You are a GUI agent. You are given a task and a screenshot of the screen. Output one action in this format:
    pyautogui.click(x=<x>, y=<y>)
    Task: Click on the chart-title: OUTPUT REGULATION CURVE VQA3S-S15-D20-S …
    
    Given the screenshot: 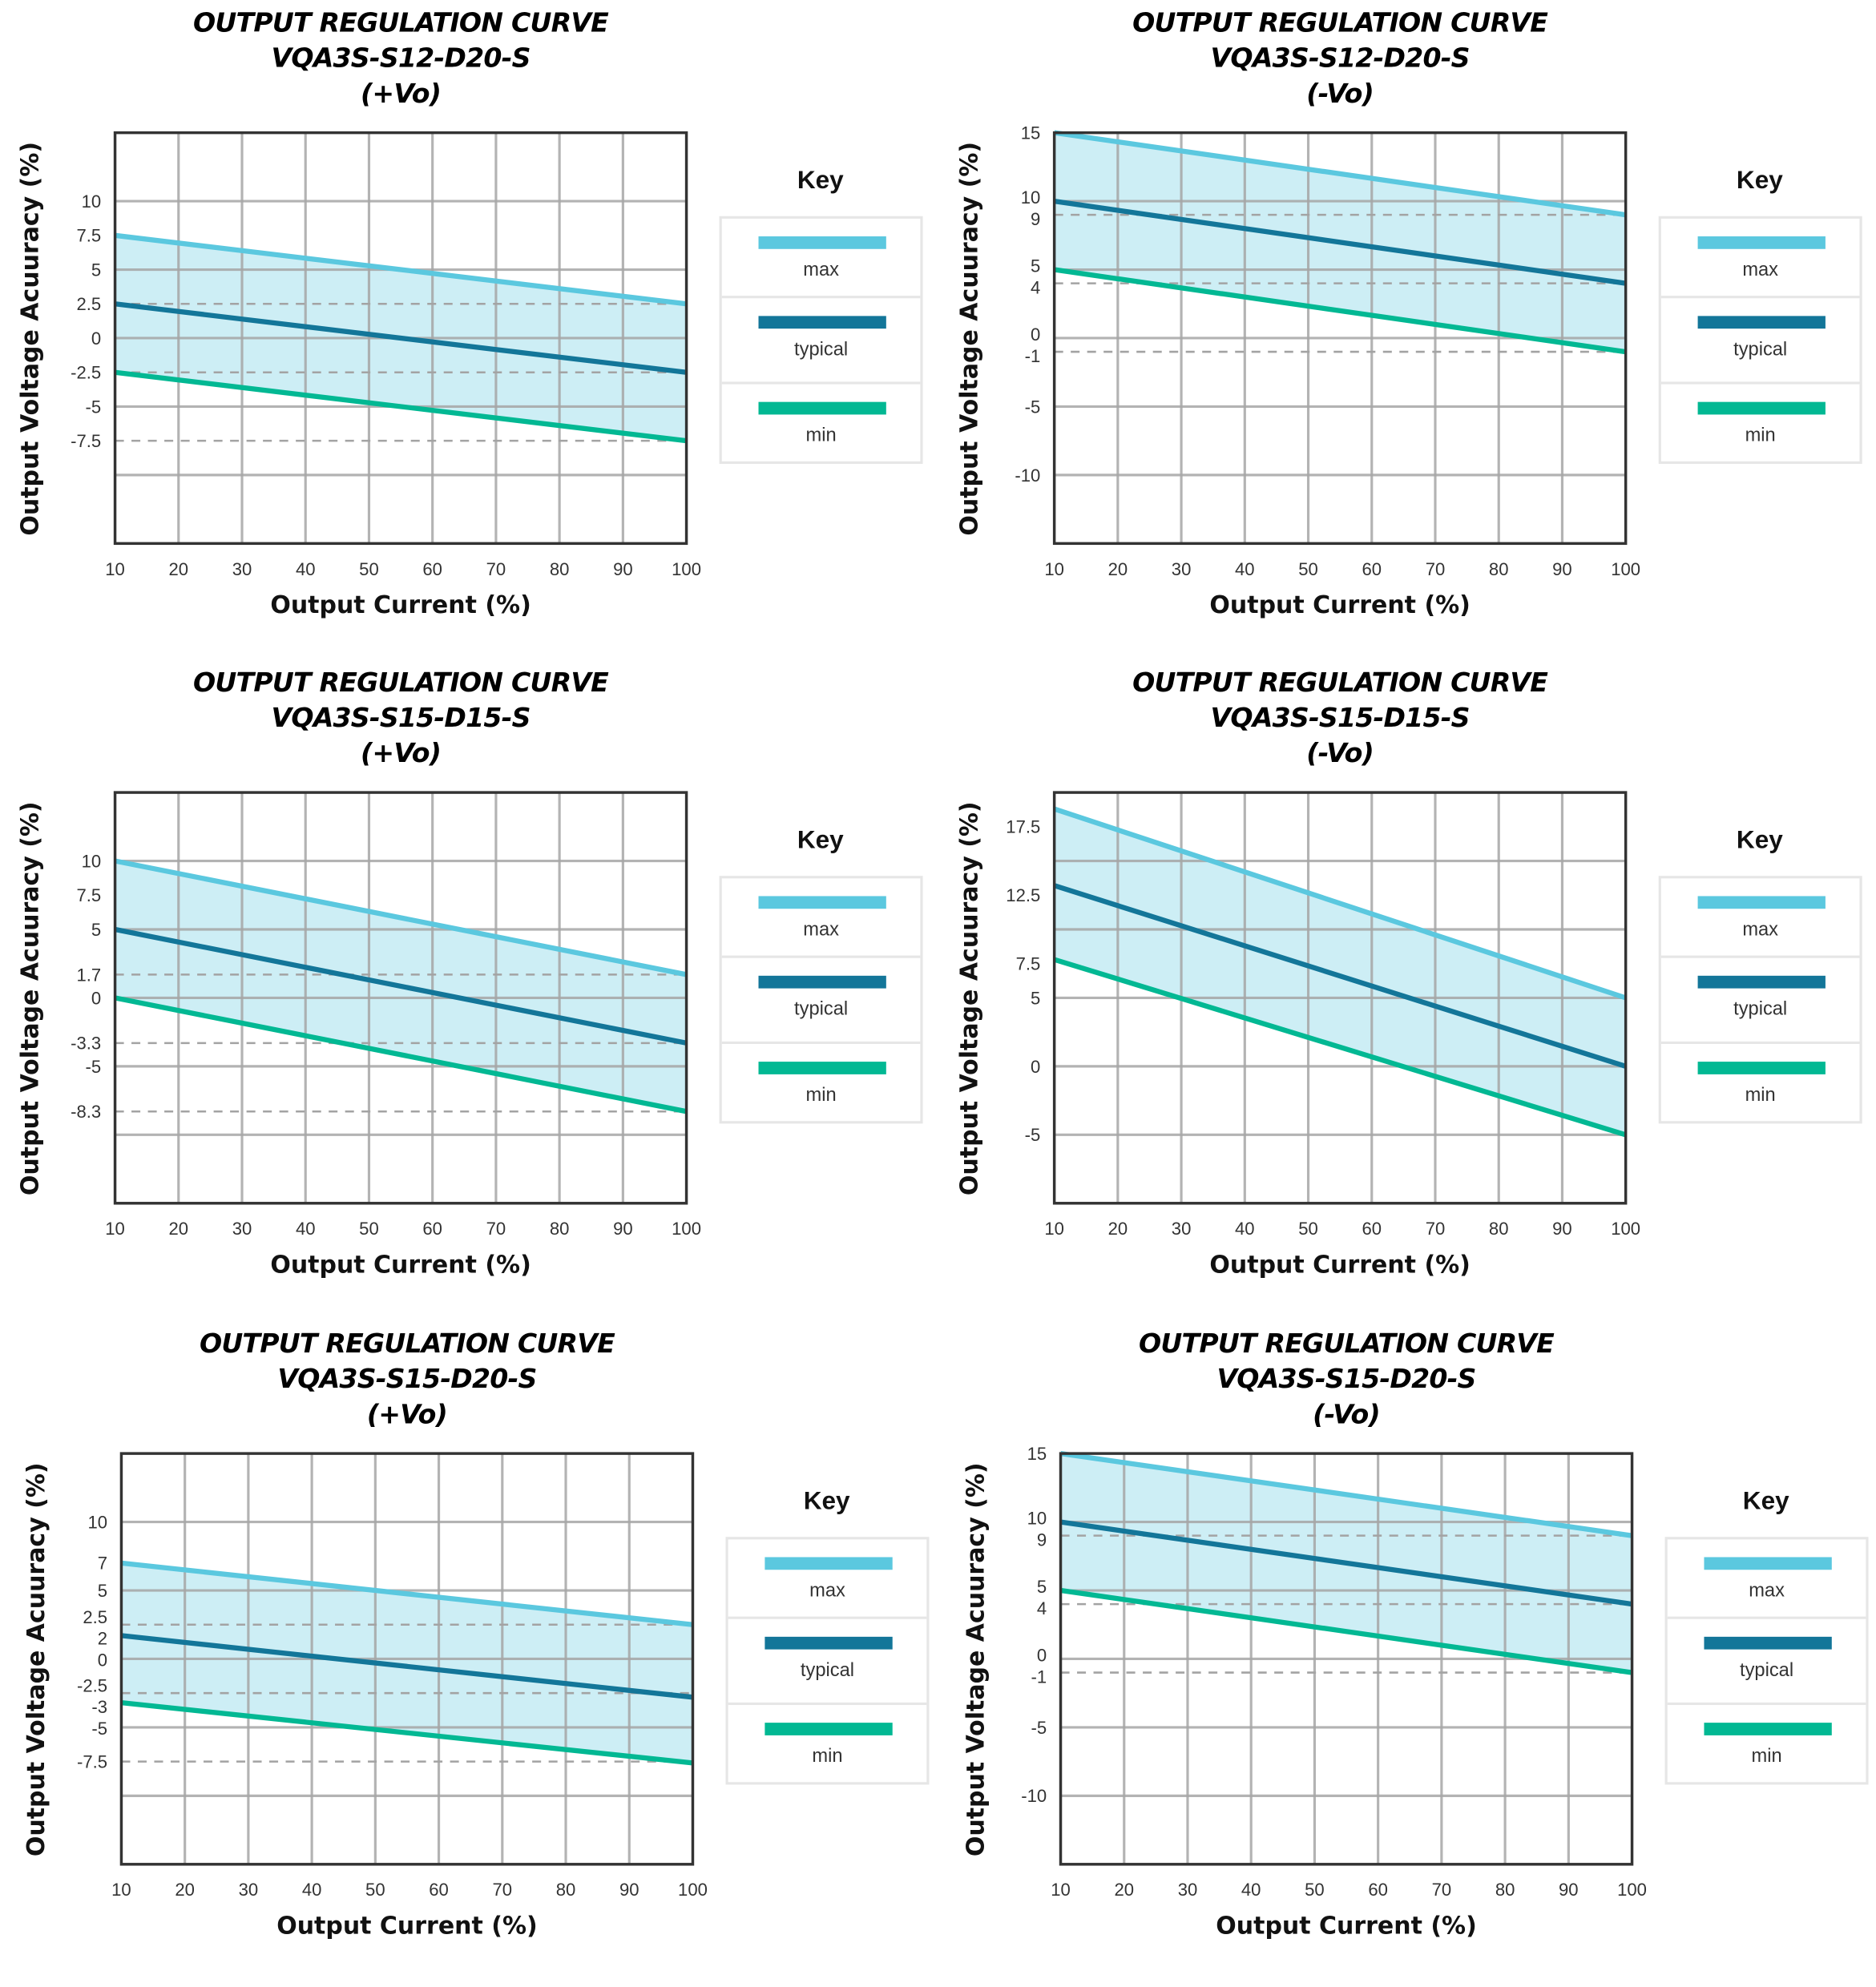 What is the action you would take?
    pyautogui.click(x=407, y=1380)
    